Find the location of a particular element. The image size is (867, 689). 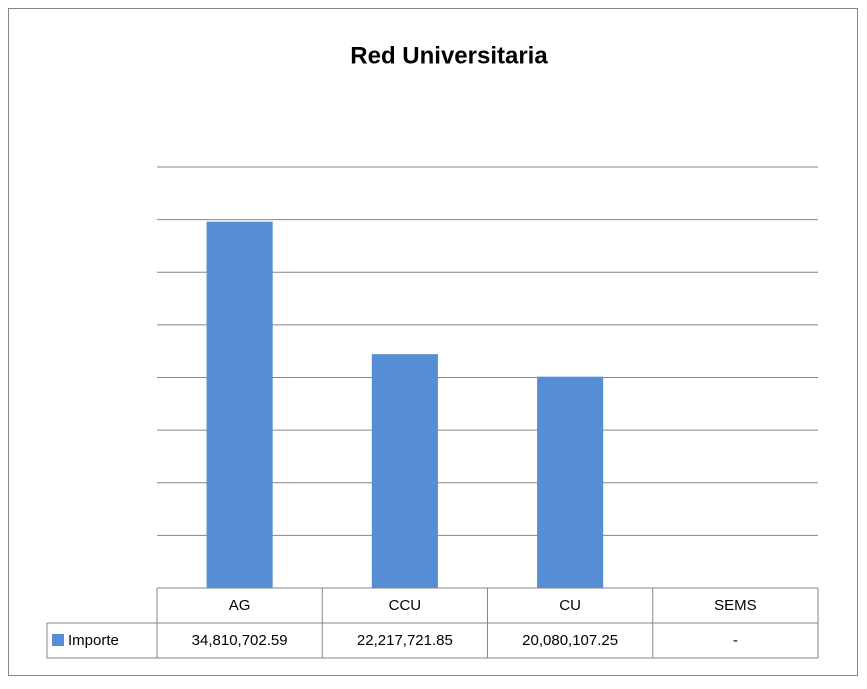

value-label: - is located at coordinates (735, 640).